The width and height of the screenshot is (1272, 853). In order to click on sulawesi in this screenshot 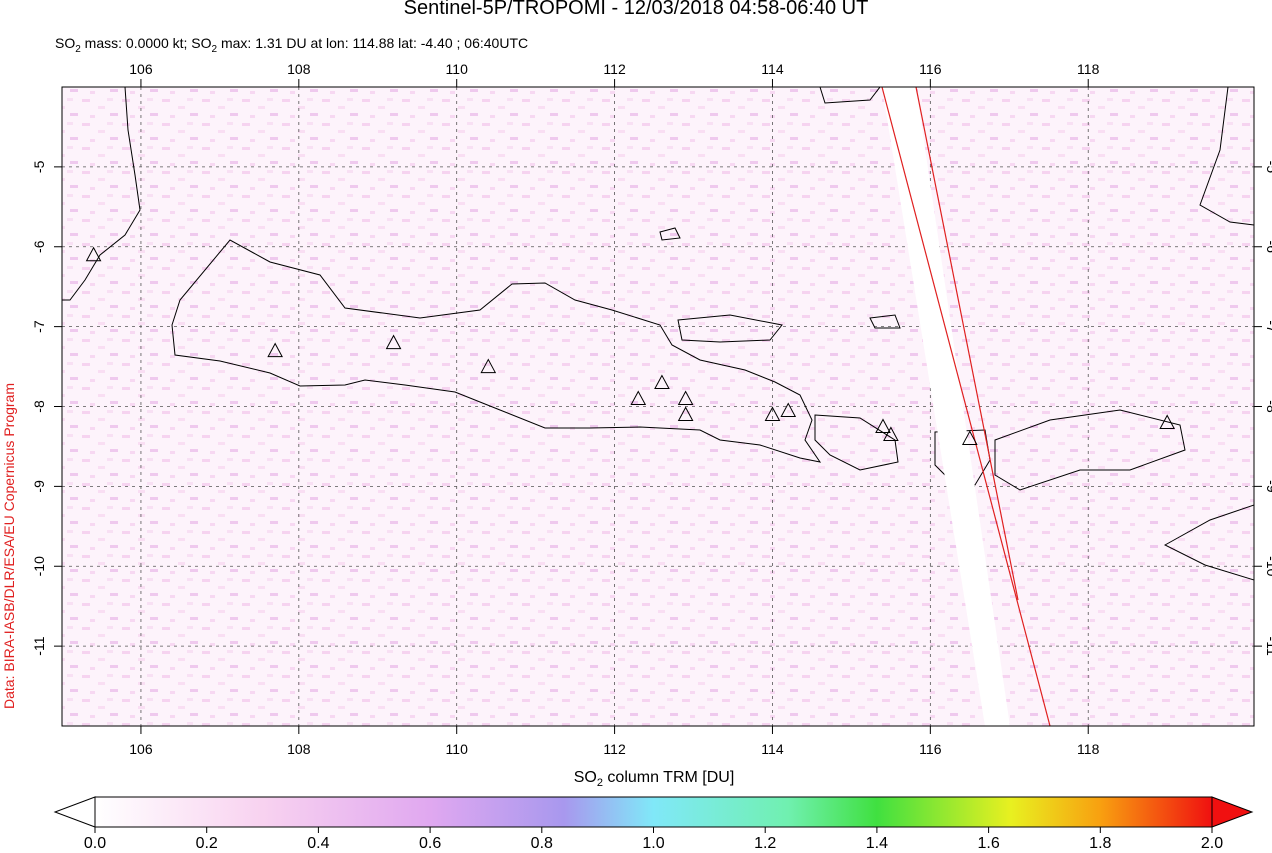, I will do `click(1226, 156)`.